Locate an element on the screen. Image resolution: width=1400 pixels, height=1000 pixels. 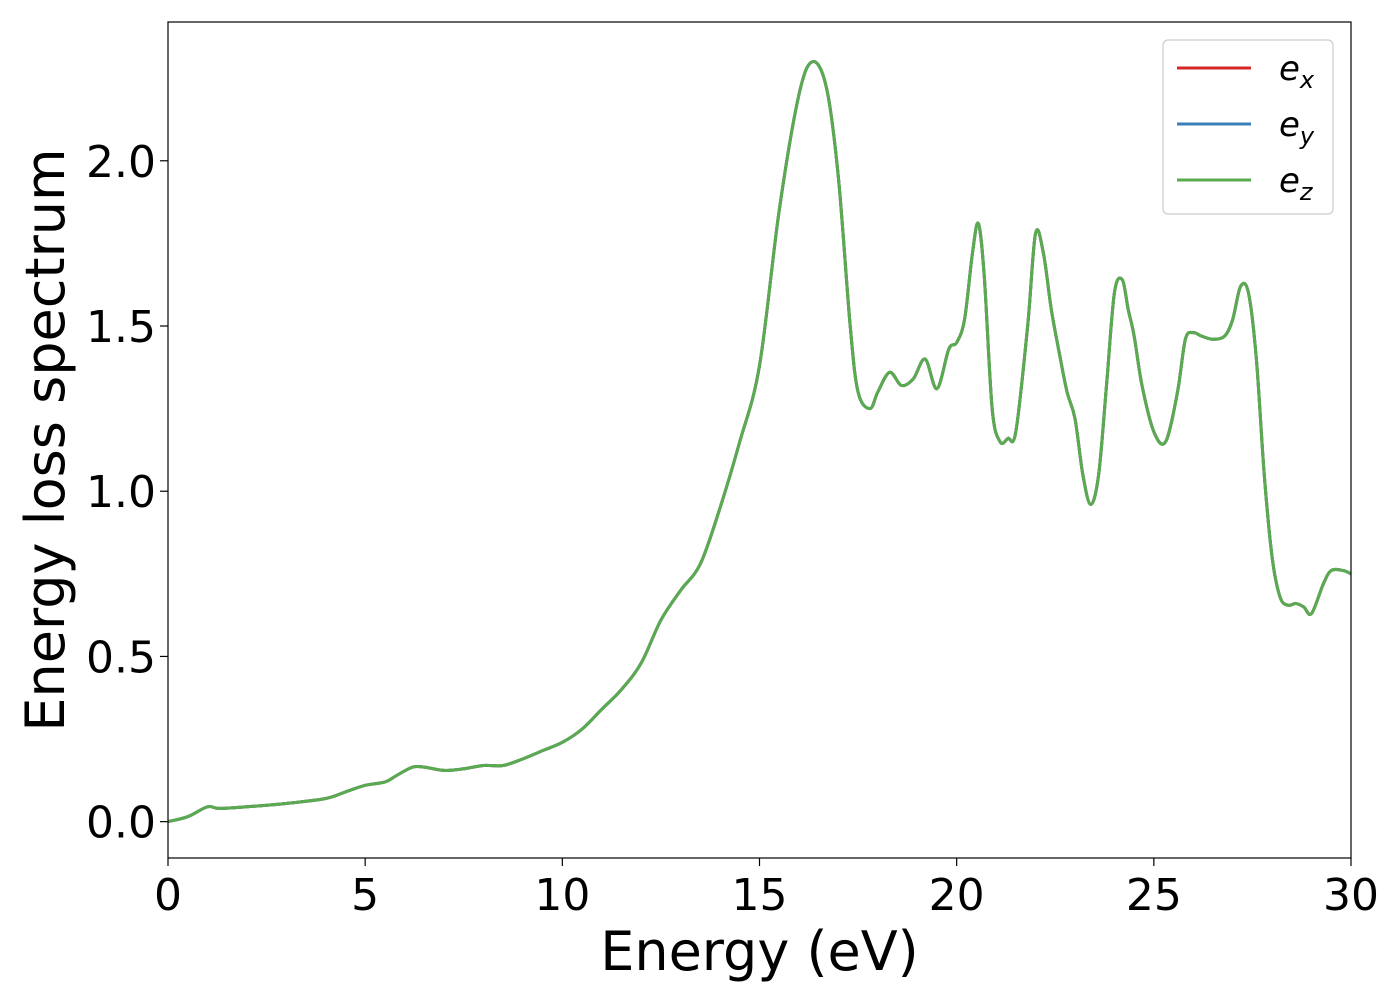
legend-label-ex: ex is located at coordinates (1297, 71).